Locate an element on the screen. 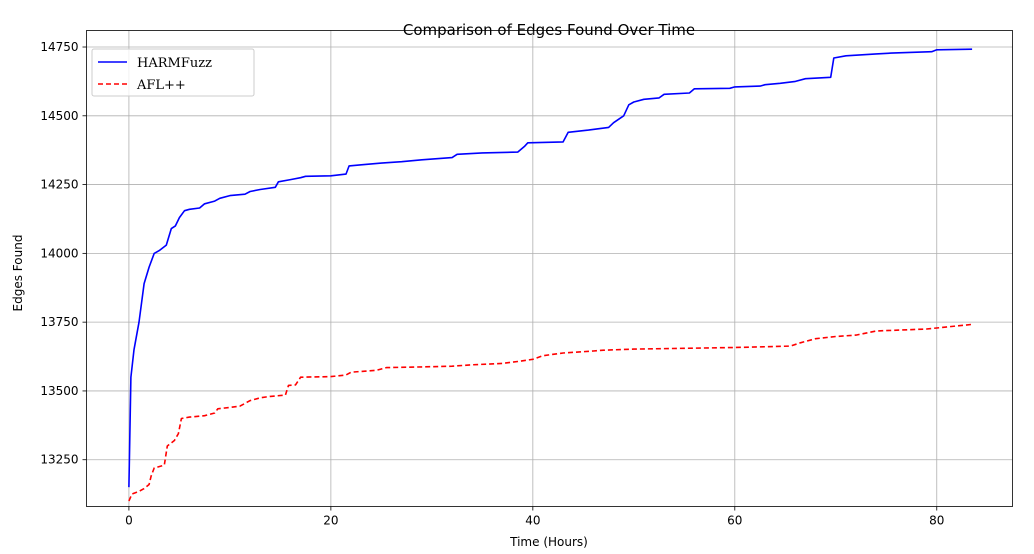 The height and width of the screenshot is (554, 1034). x-axis-ticks: 0 20 40 60 80 is located at coordinates (534, 517).